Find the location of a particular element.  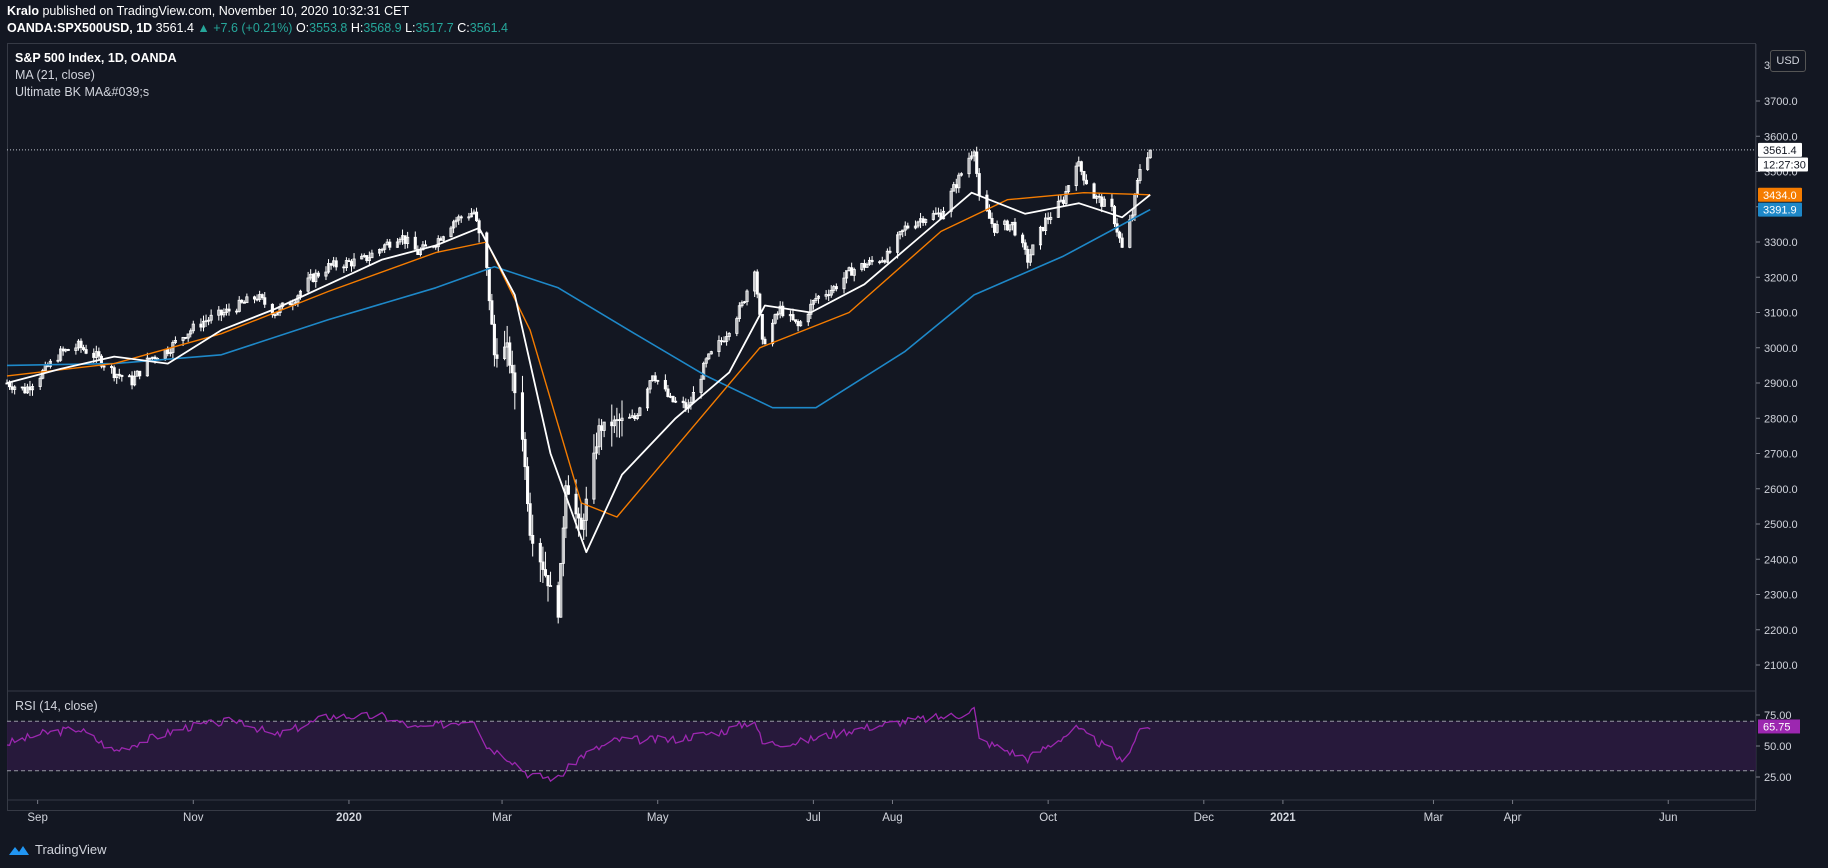

publisher-name: Kralo is located at coordinates (23, 11).